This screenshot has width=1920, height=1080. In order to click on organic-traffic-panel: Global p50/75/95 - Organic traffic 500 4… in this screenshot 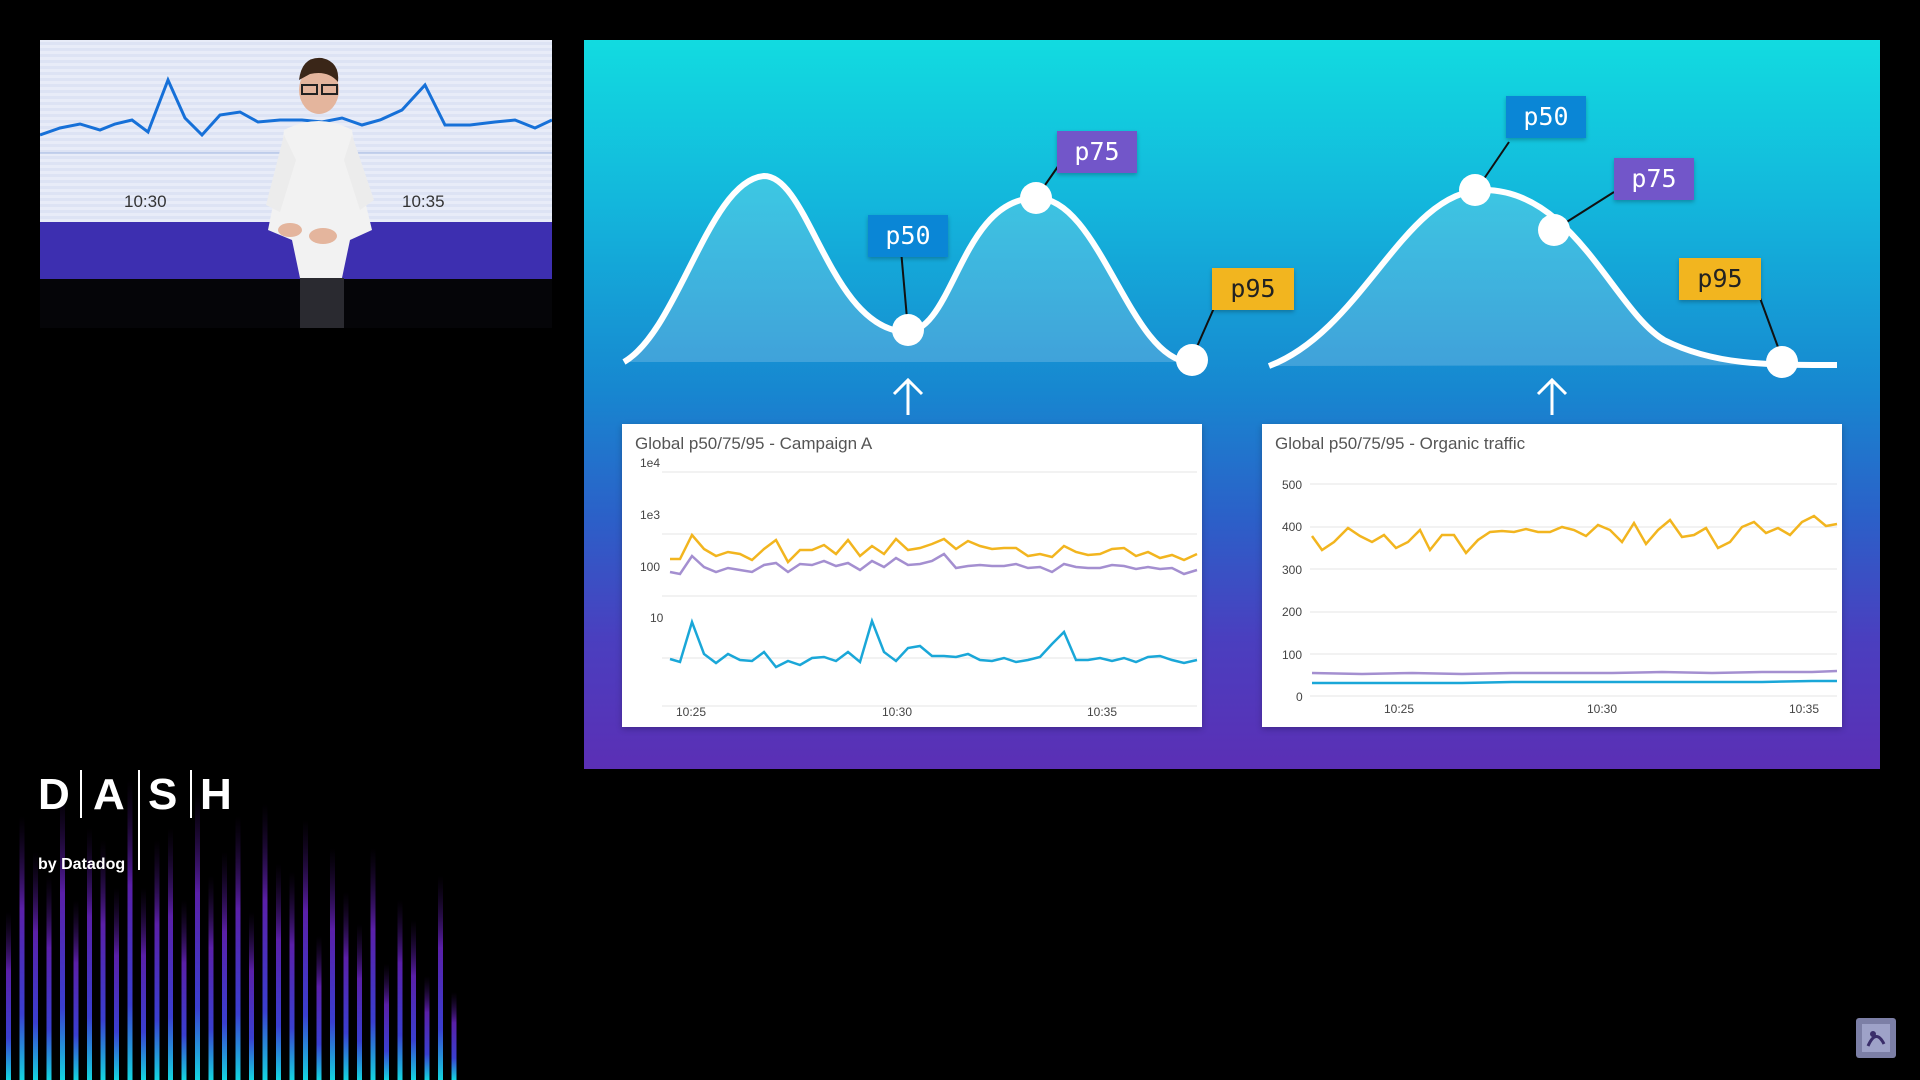, I will do `click(1552, 575)`.